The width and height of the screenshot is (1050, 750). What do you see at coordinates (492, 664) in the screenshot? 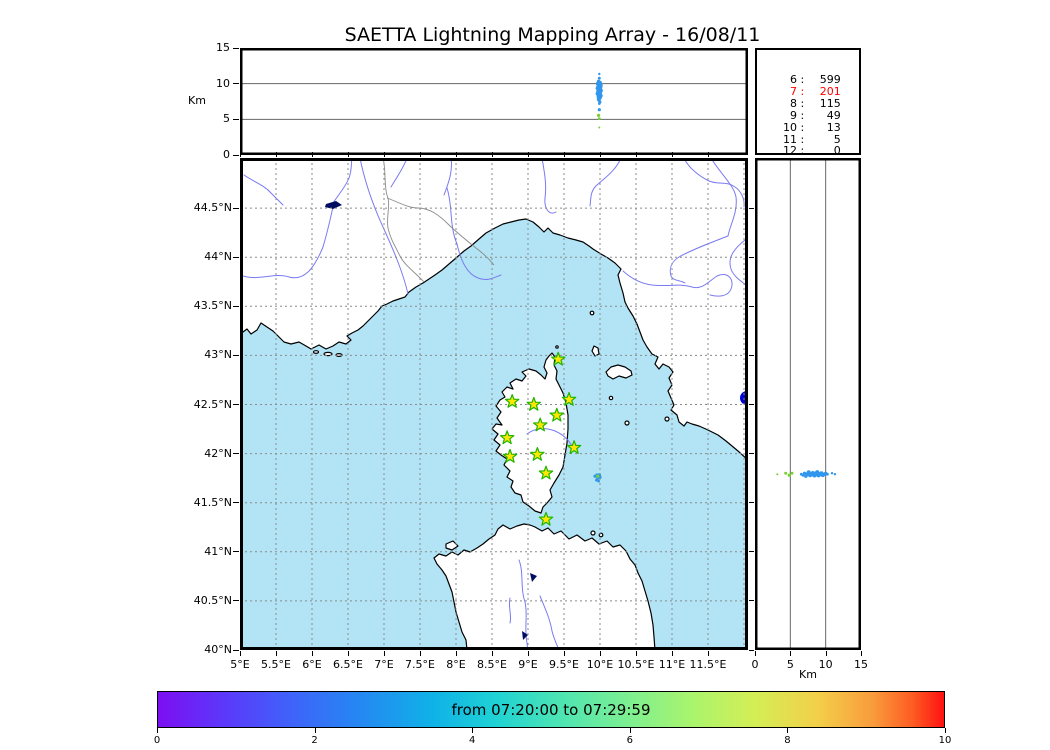
I see `longitude-tick-label: 8.5°E` at bounding box center [492, 664].